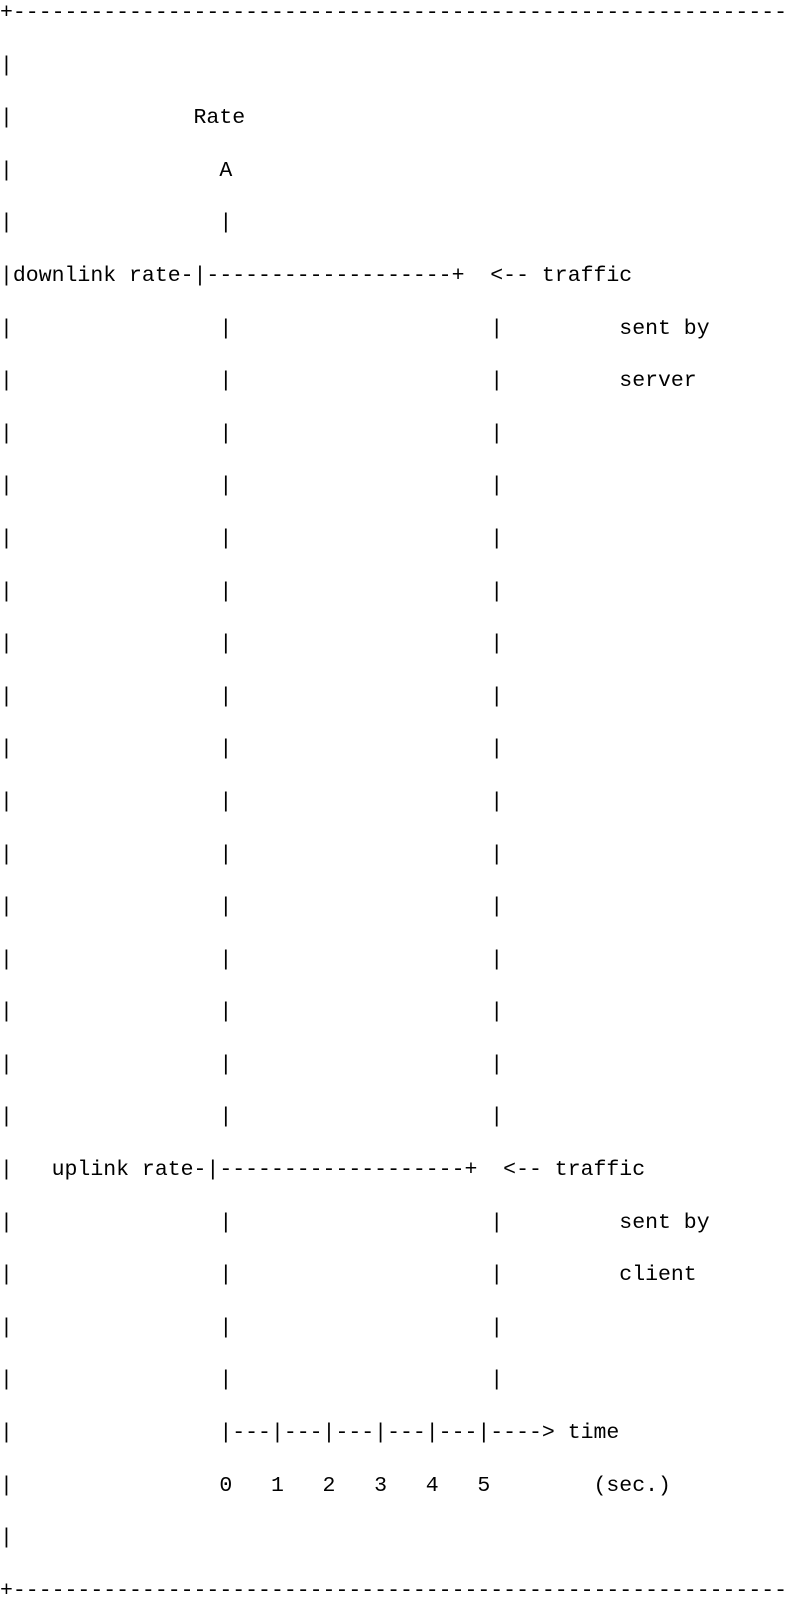 This screenshot has height=1620, width=795. What do you see at coordinates (116, 170) in the screenshot?
I see `y-axis-arrowhead: | A` at bounding box center [116, 170].